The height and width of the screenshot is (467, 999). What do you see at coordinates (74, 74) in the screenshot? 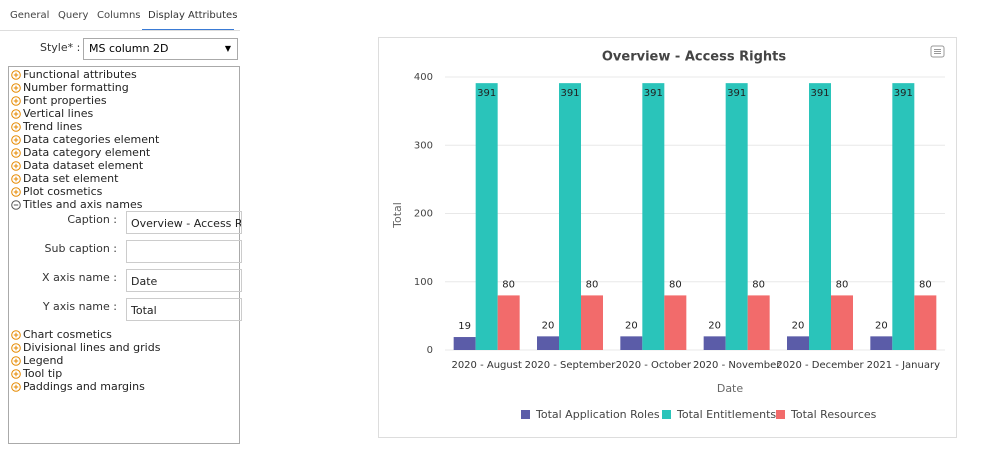
I see `tree-item: Functional attributes` at bounding box center [74, 74].